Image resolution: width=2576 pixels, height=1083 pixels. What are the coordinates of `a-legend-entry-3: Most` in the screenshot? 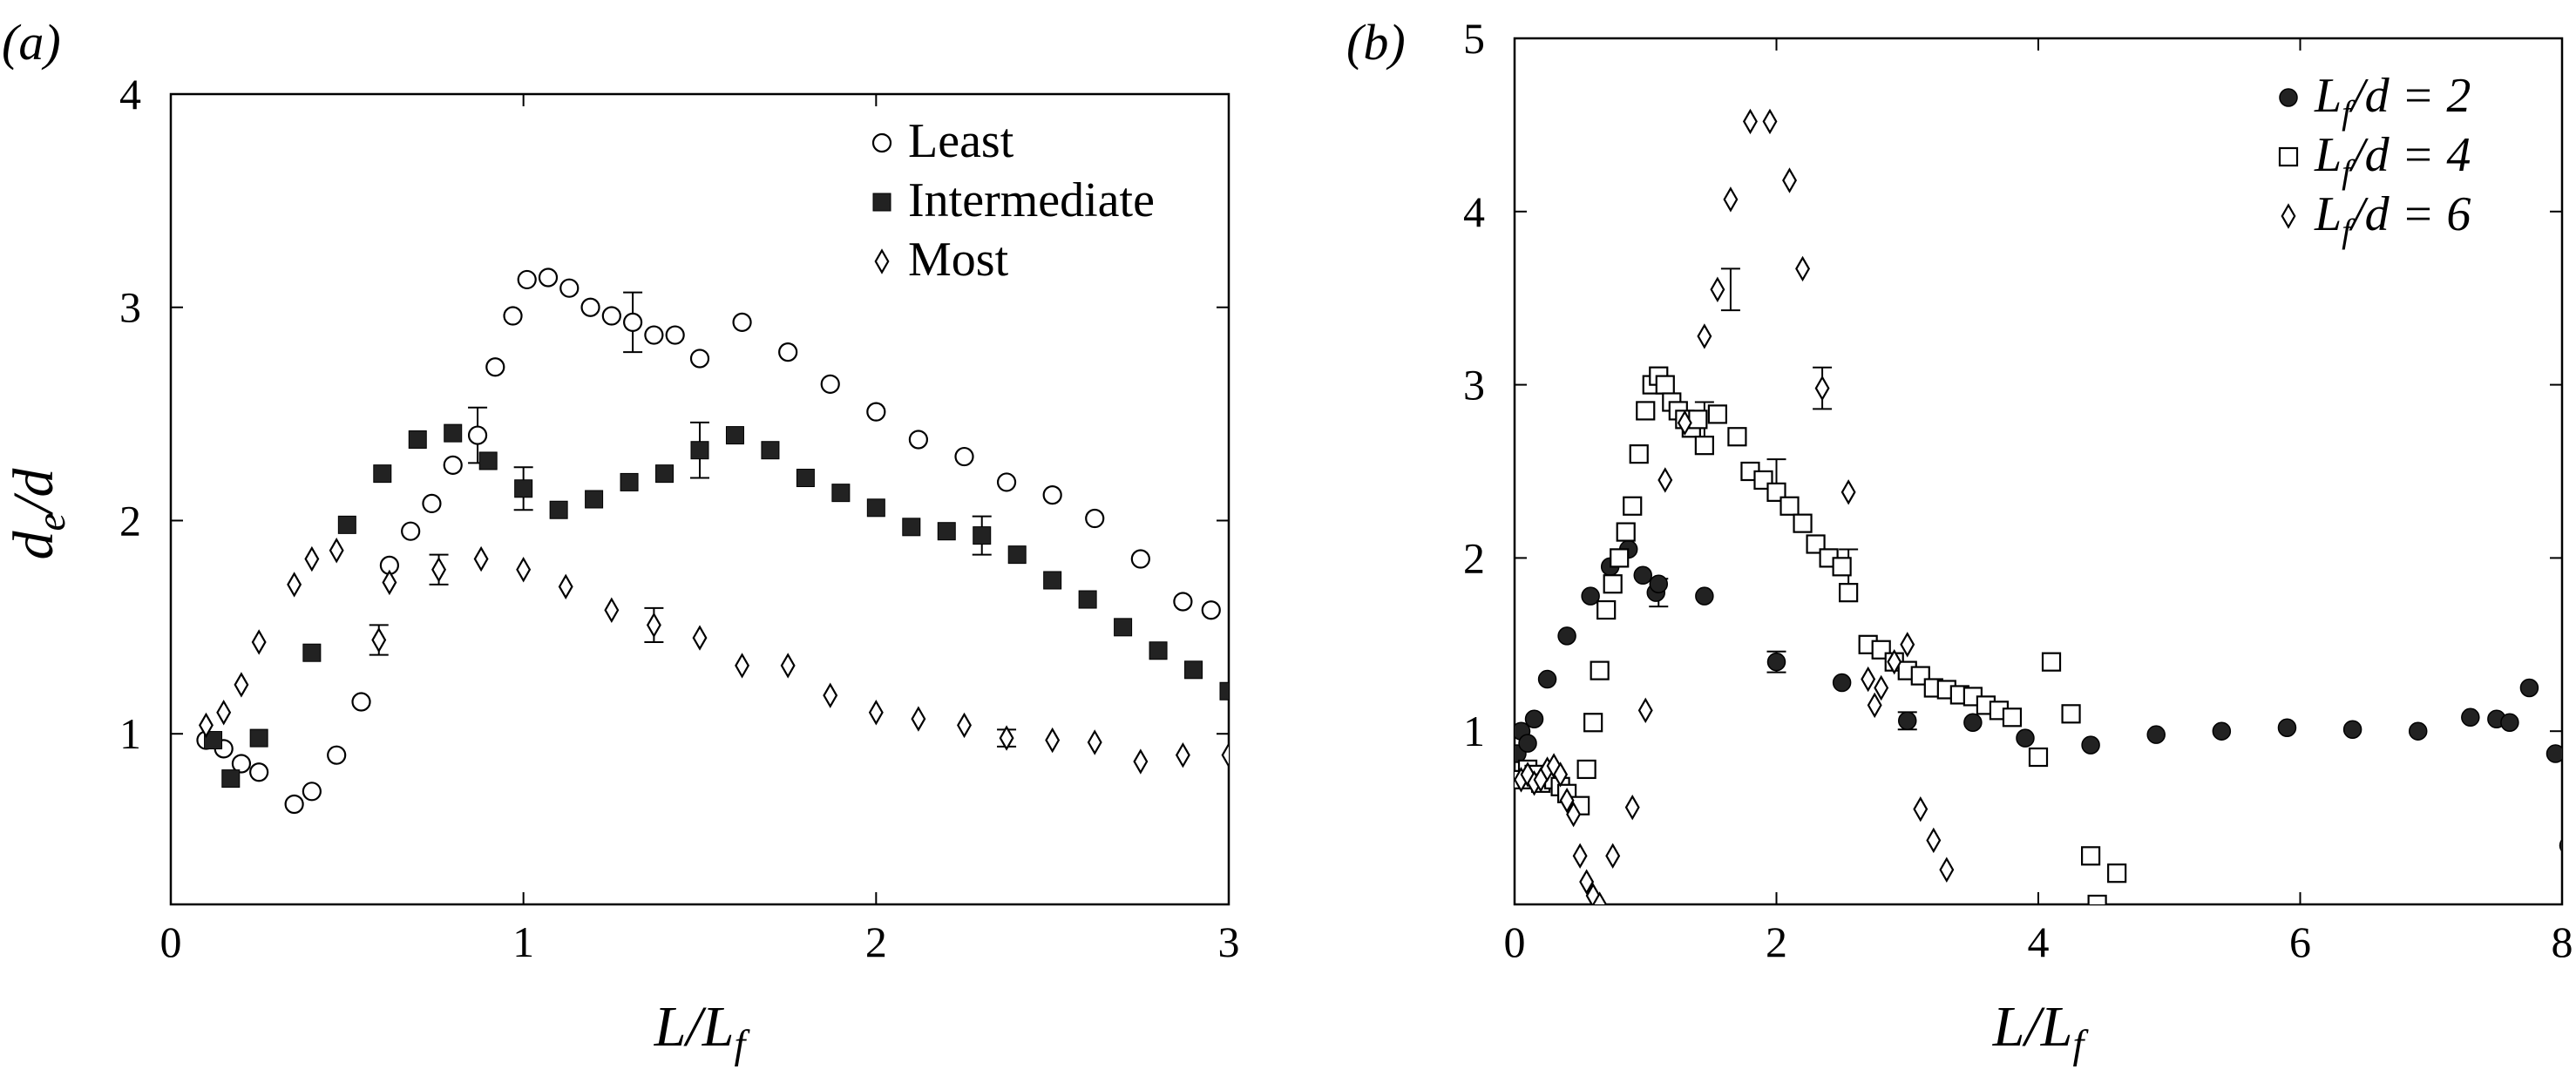 It's located at (959, 260).